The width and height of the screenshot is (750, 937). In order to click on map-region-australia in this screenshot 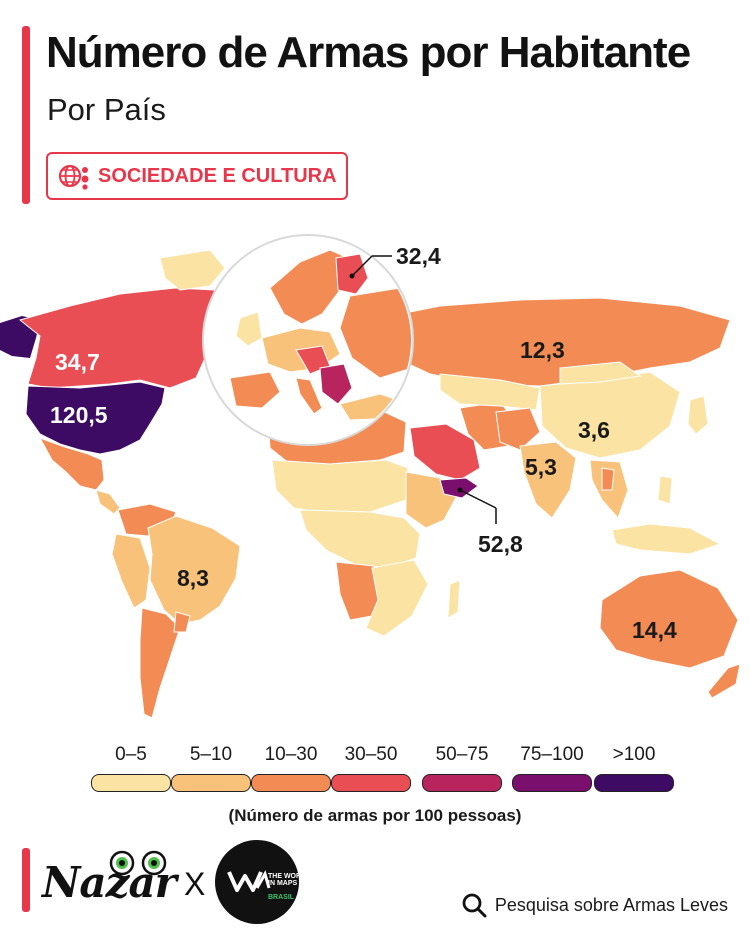, I will do `click(669, 619)`.